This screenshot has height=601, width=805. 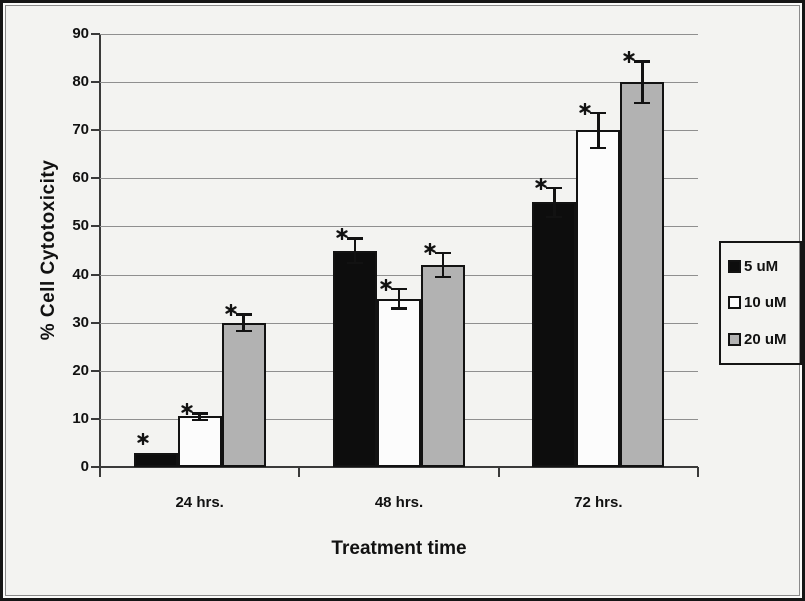 What do you see at coordinates (243, 394) in the screenshot?
I see `bar-24hrs-20um` at bounding box center [243, 394].